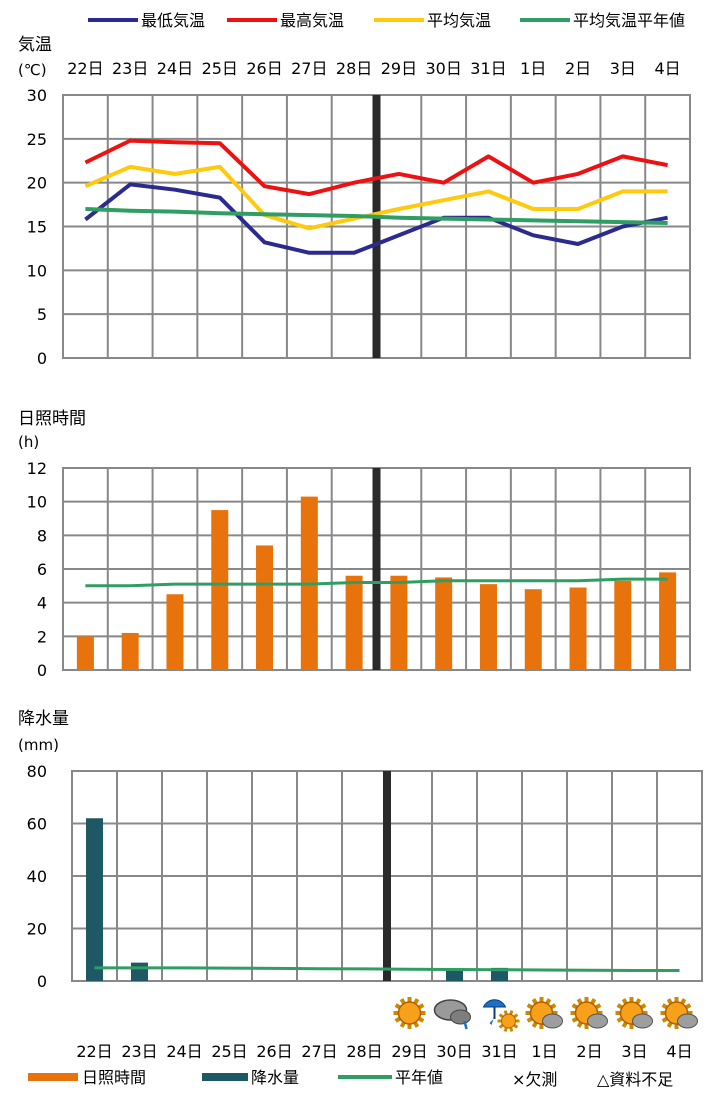  Describe the element at coordinates (386, 20) in the screenshot. I see `temp-legend: 最低気温 最高気温 平均気温 平均気温平年値` at that location.